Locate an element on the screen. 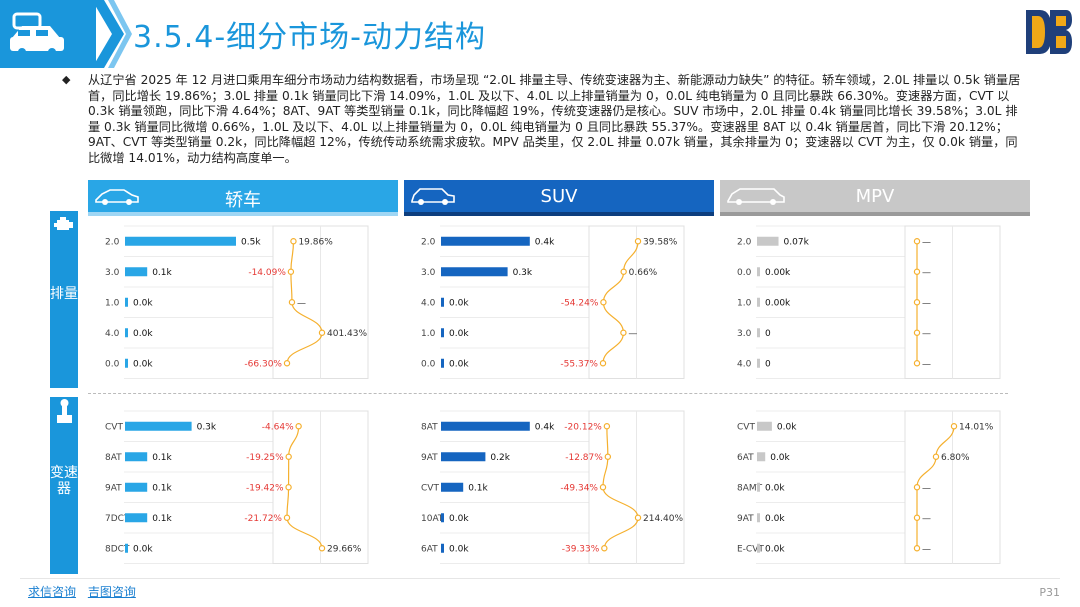  category-label: 8AT is located at coordinates (113, 458).